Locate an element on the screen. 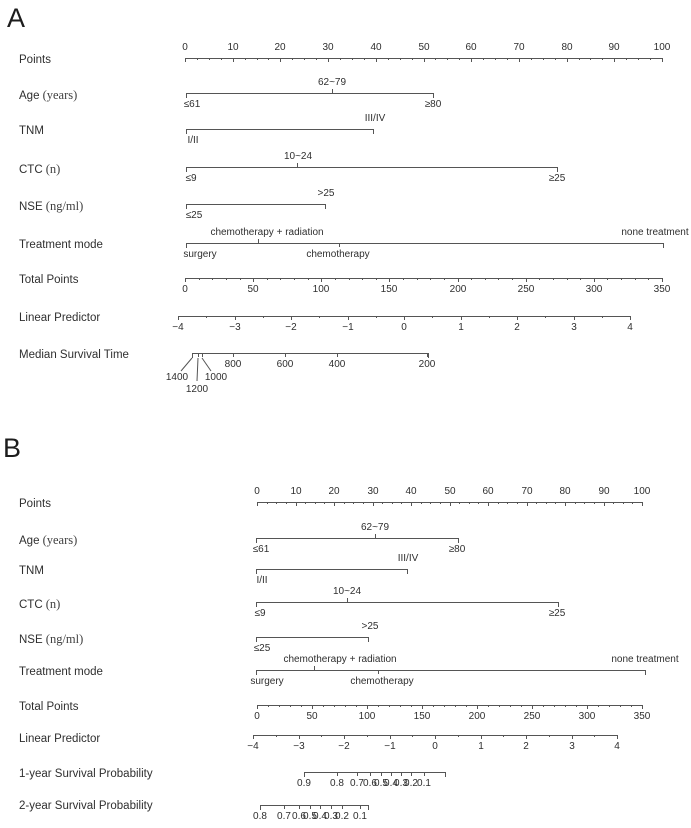 The height and width of the screenshot is (828, 691). row-label-age: Age (years) is located at coordinates (48, 540).